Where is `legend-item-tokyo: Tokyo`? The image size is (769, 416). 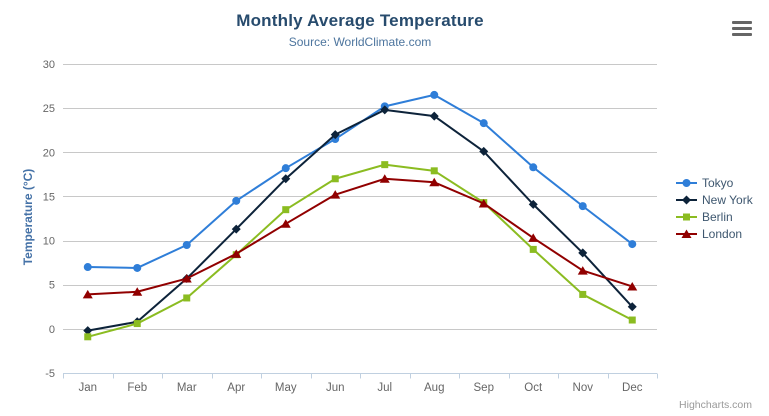 legend-item-tokyo: Tokyo is located at coordinates (714, 182).